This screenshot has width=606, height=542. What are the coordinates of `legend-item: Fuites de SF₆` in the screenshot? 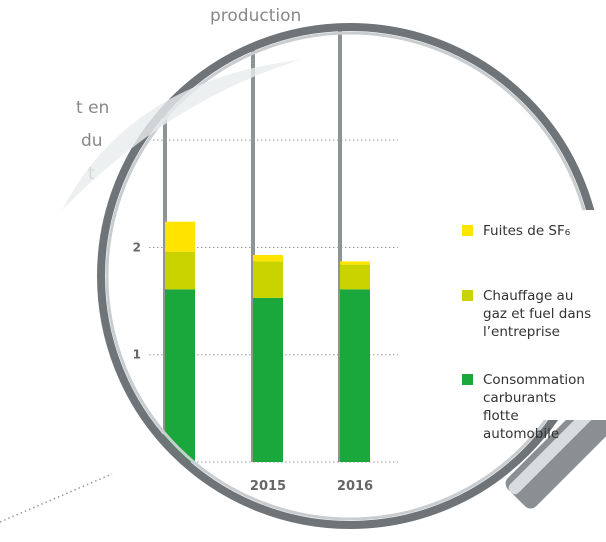 It's located at (527, 231).